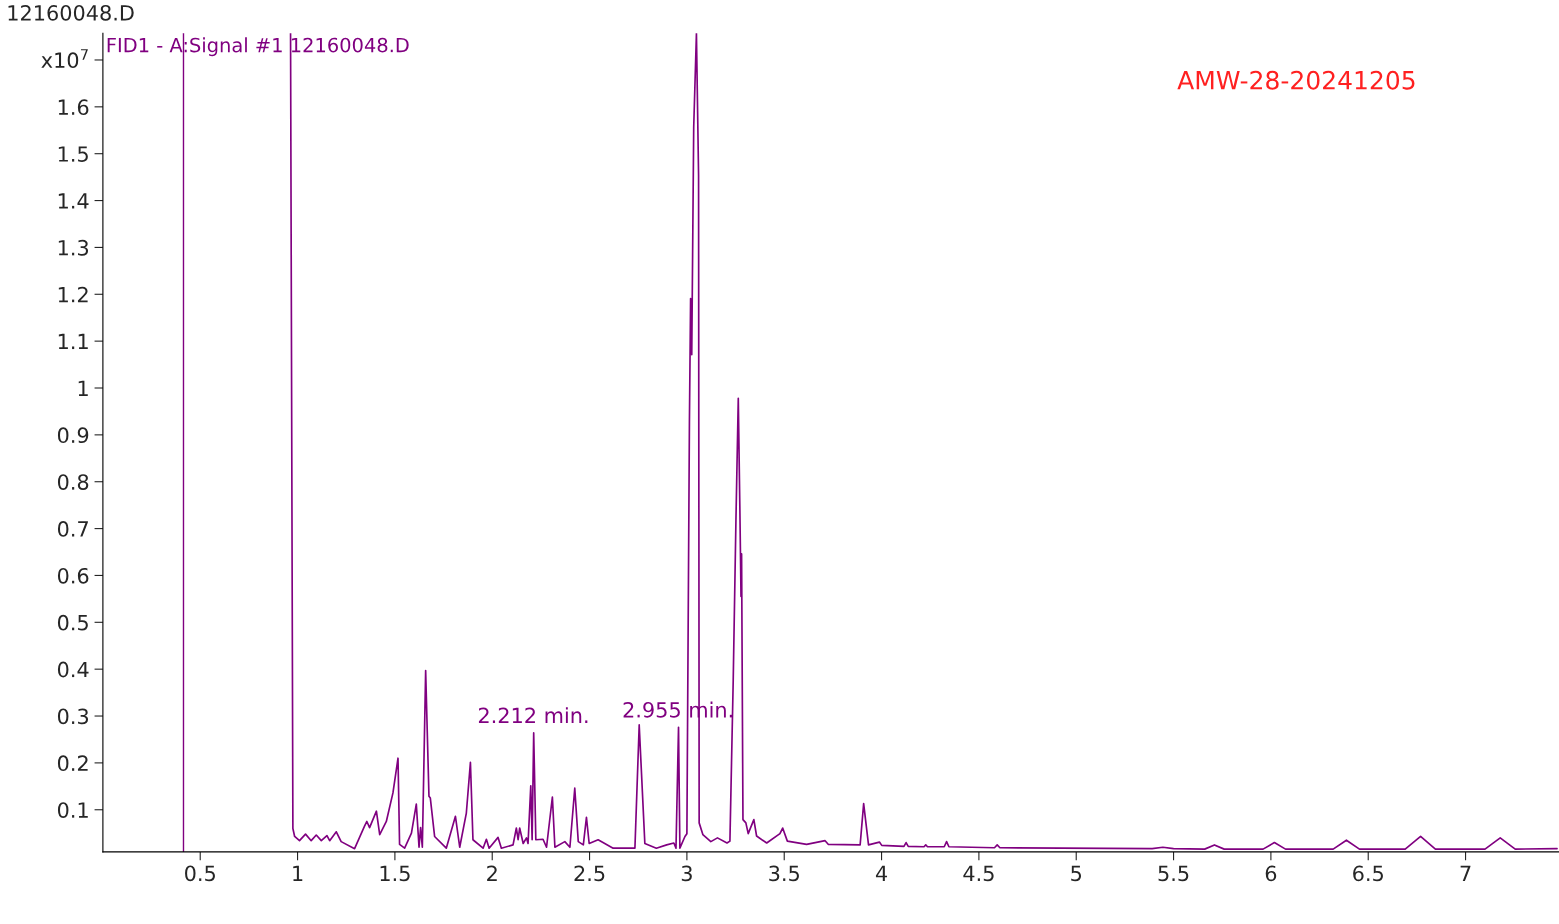 The width and height of the screenshot is (1559, 924). I want to click on y-tick-label: 1.1, so click(73, 341).